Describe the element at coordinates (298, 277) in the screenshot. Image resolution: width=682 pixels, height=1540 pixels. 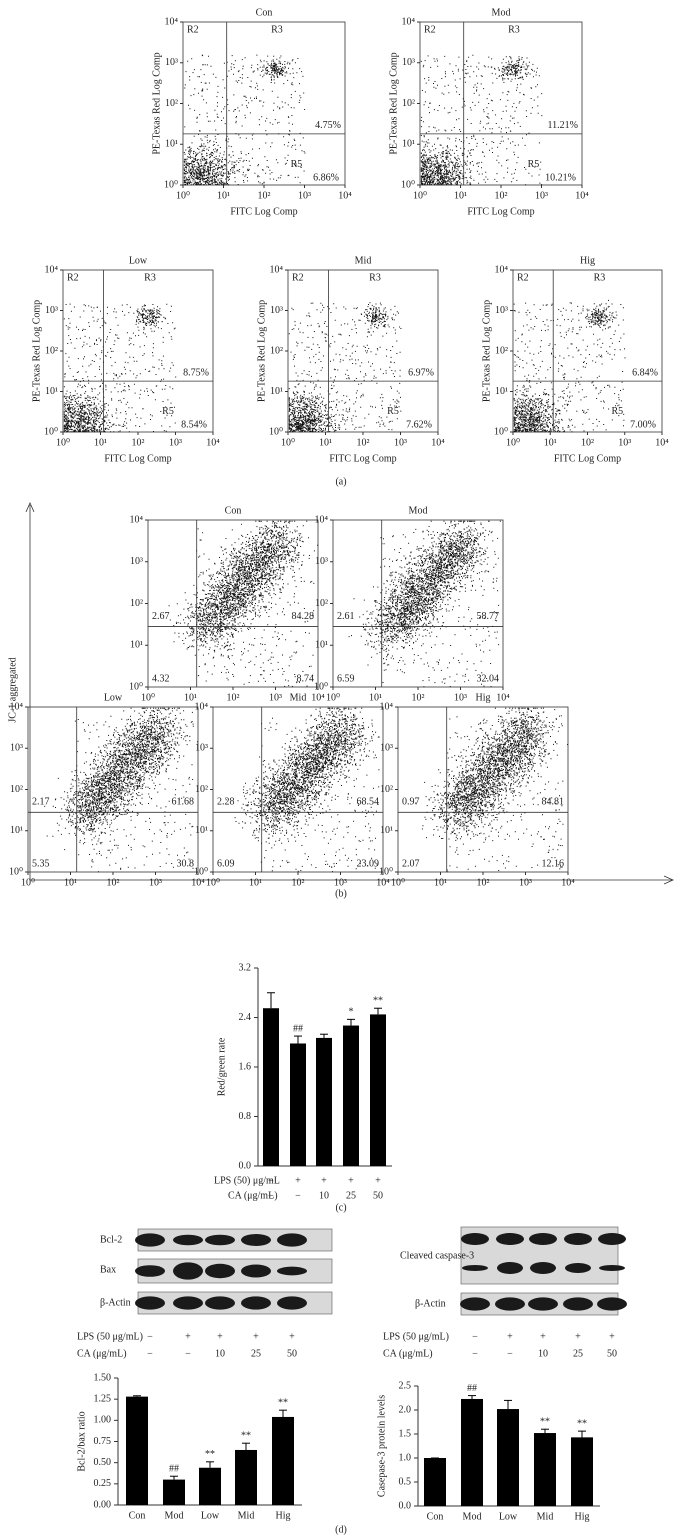
I see `region-label: R2` at that location.